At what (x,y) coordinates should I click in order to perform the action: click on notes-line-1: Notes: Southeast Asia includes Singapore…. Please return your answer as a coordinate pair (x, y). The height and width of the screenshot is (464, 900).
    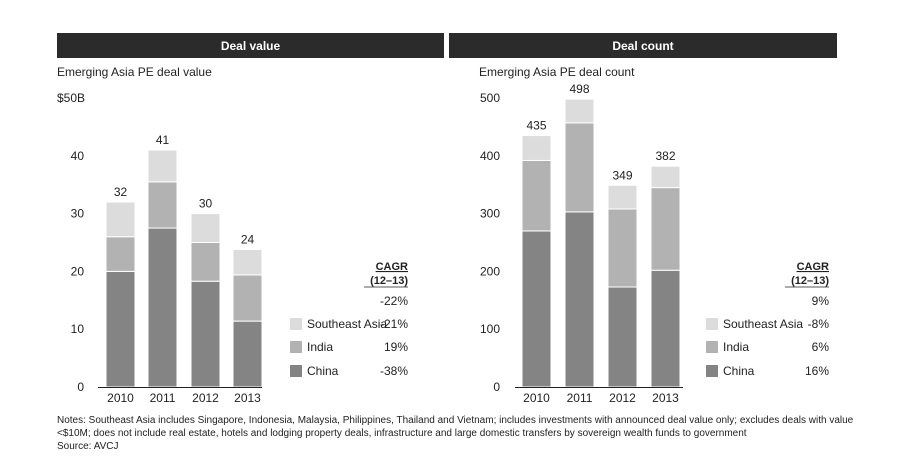
    Looking at the image, I should click on (455, 420).